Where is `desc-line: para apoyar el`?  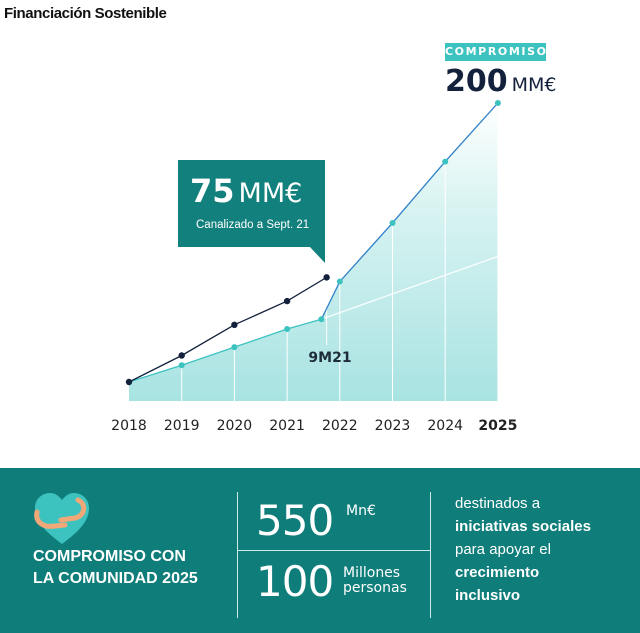
desc-line: para apoyar el is located at coordinates (503, 549).